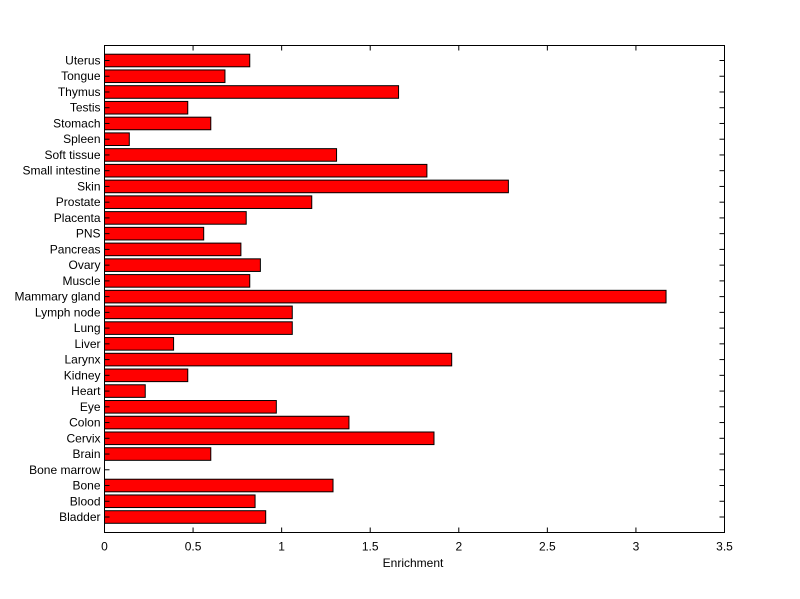  What do you see at coordinates (79, 517) in the screenshot?
I see `y-tick-label: Bladder` at bounding box center [79, 517].